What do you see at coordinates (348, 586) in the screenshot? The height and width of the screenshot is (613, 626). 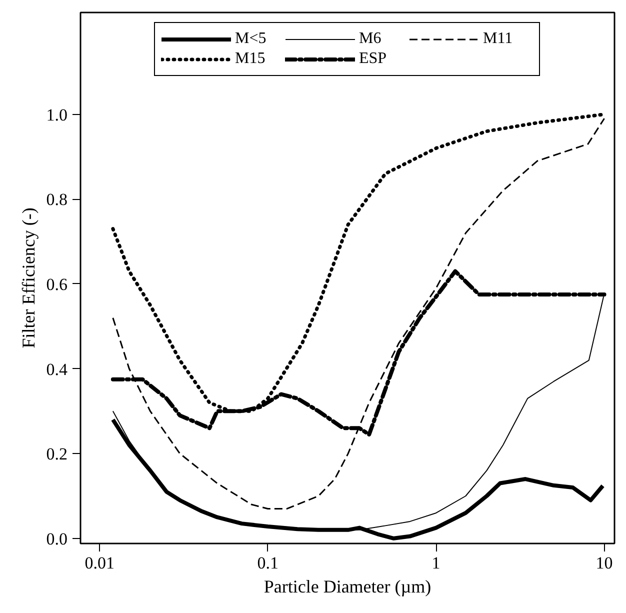 I see `x-axis-title: Particle Diameter (µm)` at bounding box center [348, 586].